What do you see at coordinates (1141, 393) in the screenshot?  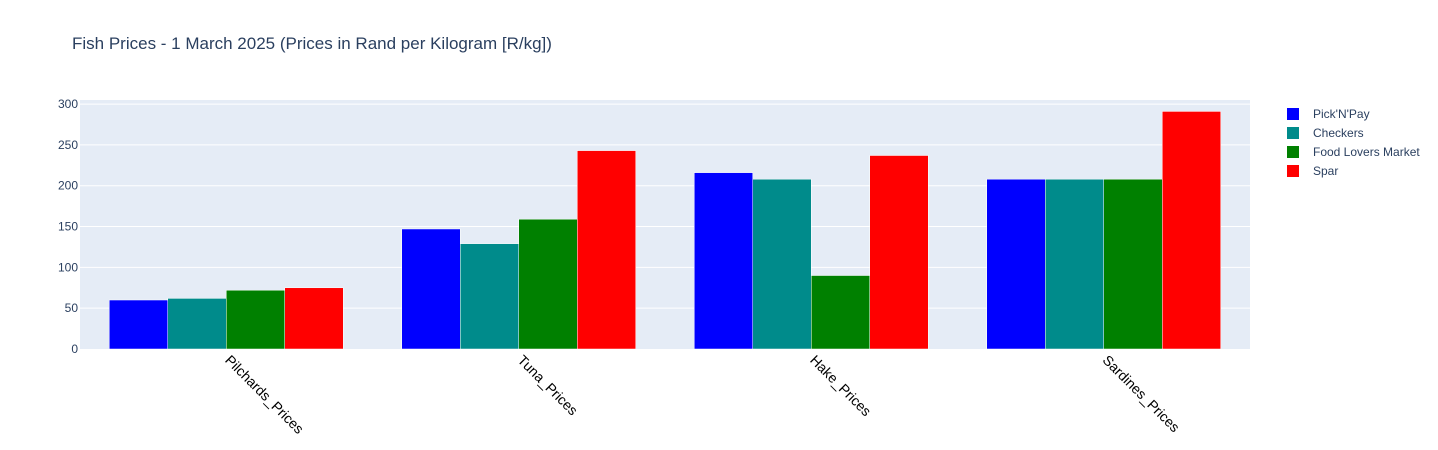 I see `x-tick-label: Sardines_Prices` at bounding box center [1141, 393].